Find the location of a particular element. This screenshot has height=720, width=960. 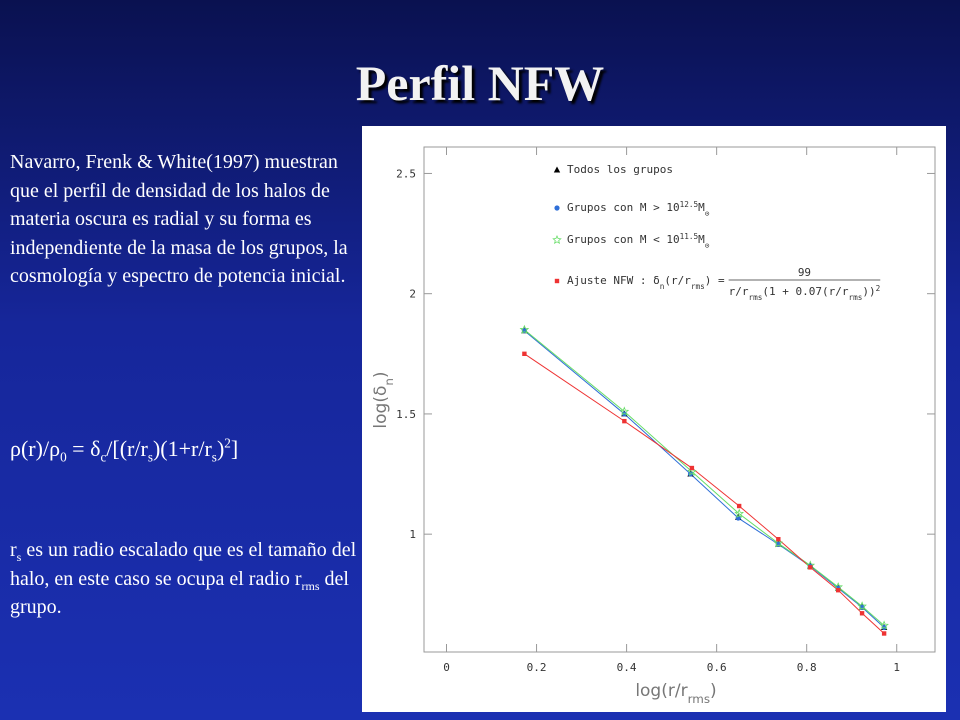

x-tick-label: 0.4 is located at coordinates (627, 667).